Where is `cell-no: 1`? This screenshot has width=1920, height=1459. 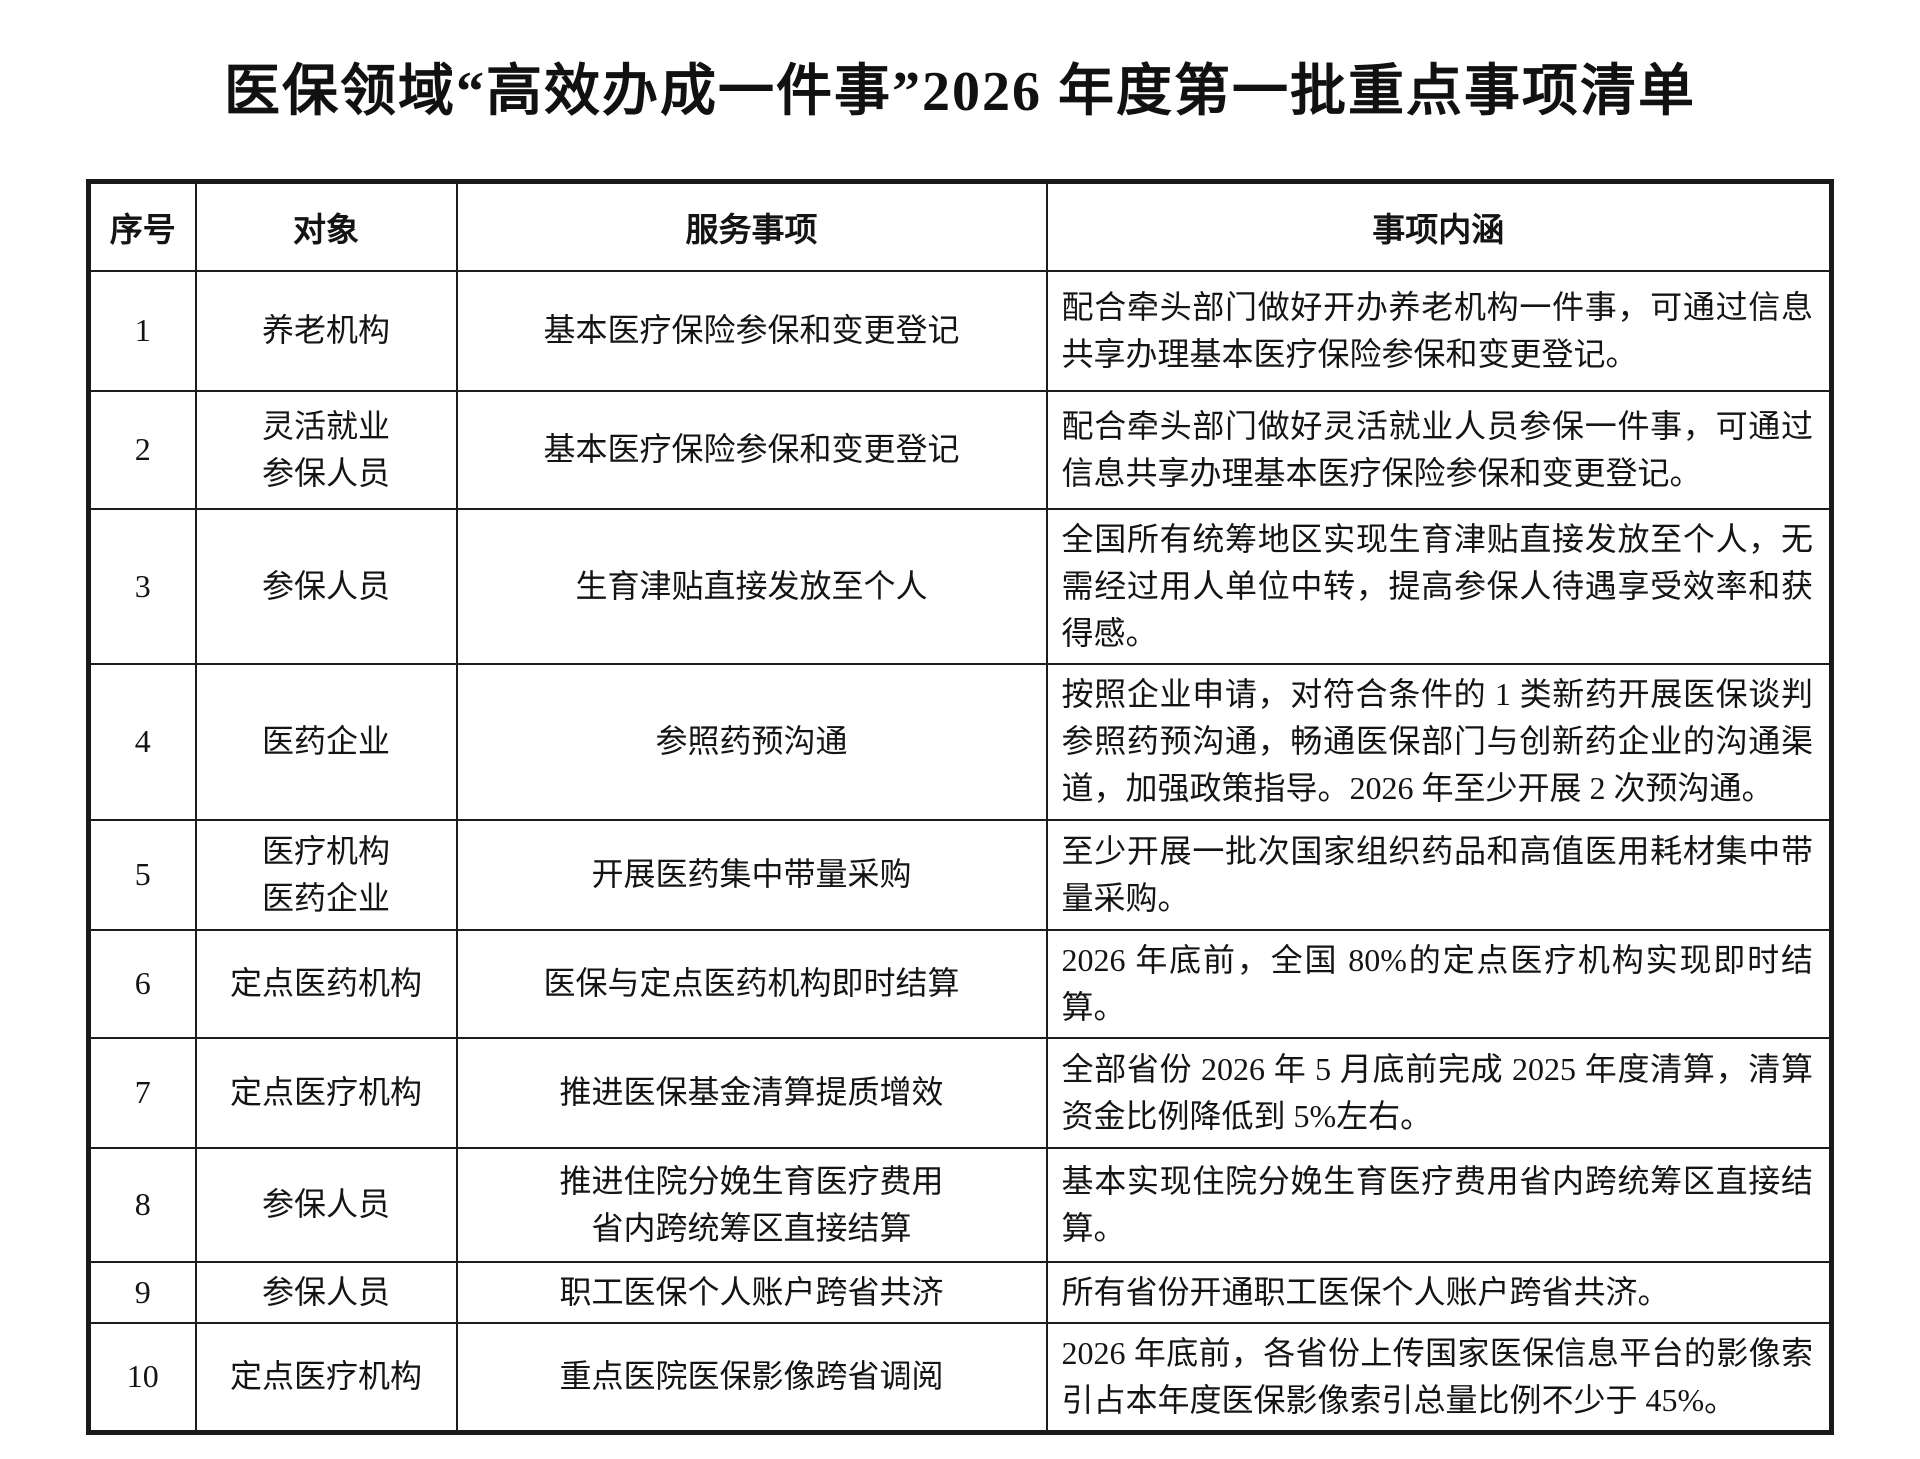
cell-no: 1 is located at coordinates (142, 330).